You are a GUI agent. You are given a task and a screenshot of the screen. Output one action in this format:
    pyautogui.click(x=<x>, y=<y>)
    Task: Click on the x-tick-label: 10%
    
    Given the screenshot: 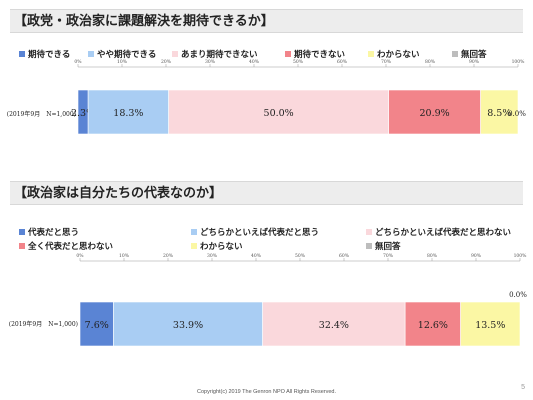 What is the action you would take?
    pyautogui.click(x=124, y=256)
    